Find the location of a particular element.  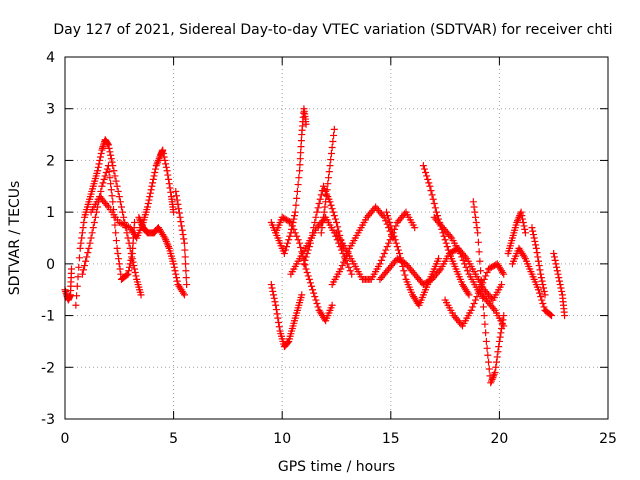

y-tick-label: 1 is located at coordinates (50, 213).